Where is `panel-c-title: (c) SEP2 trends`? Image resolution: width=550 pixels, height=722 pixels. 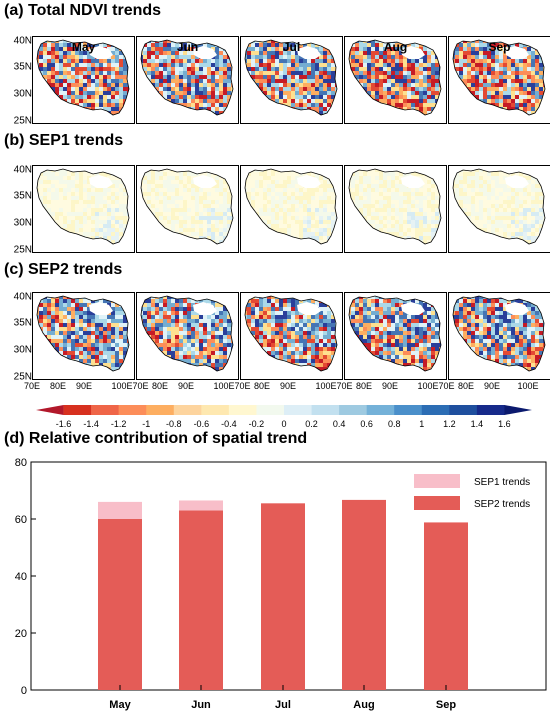
panel-c-title: (c) SEP2 trends is located at coordinates (63, 269).